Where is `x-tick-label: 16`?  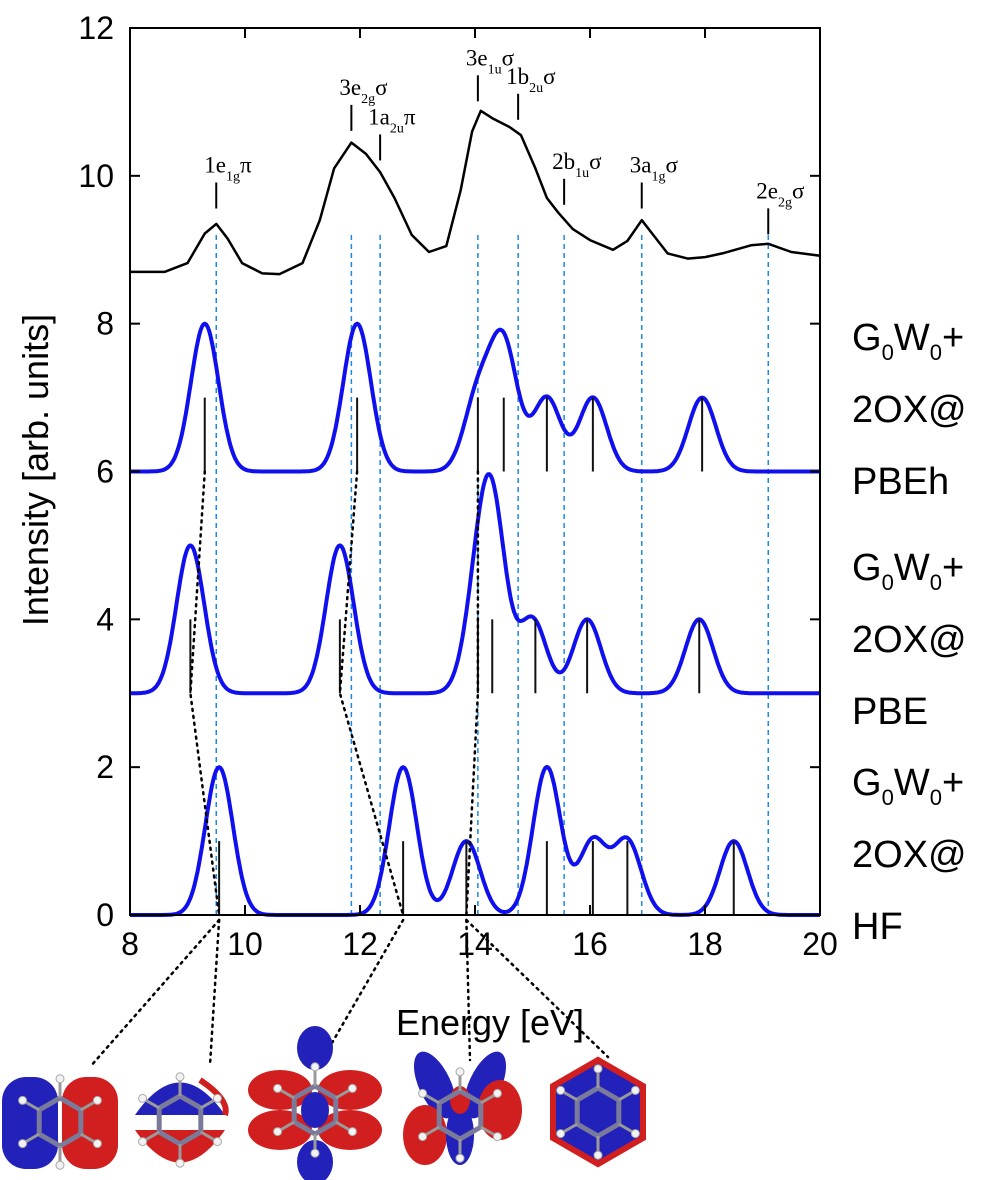
x-tick-label: 16 is located at coordinates (590, 944).